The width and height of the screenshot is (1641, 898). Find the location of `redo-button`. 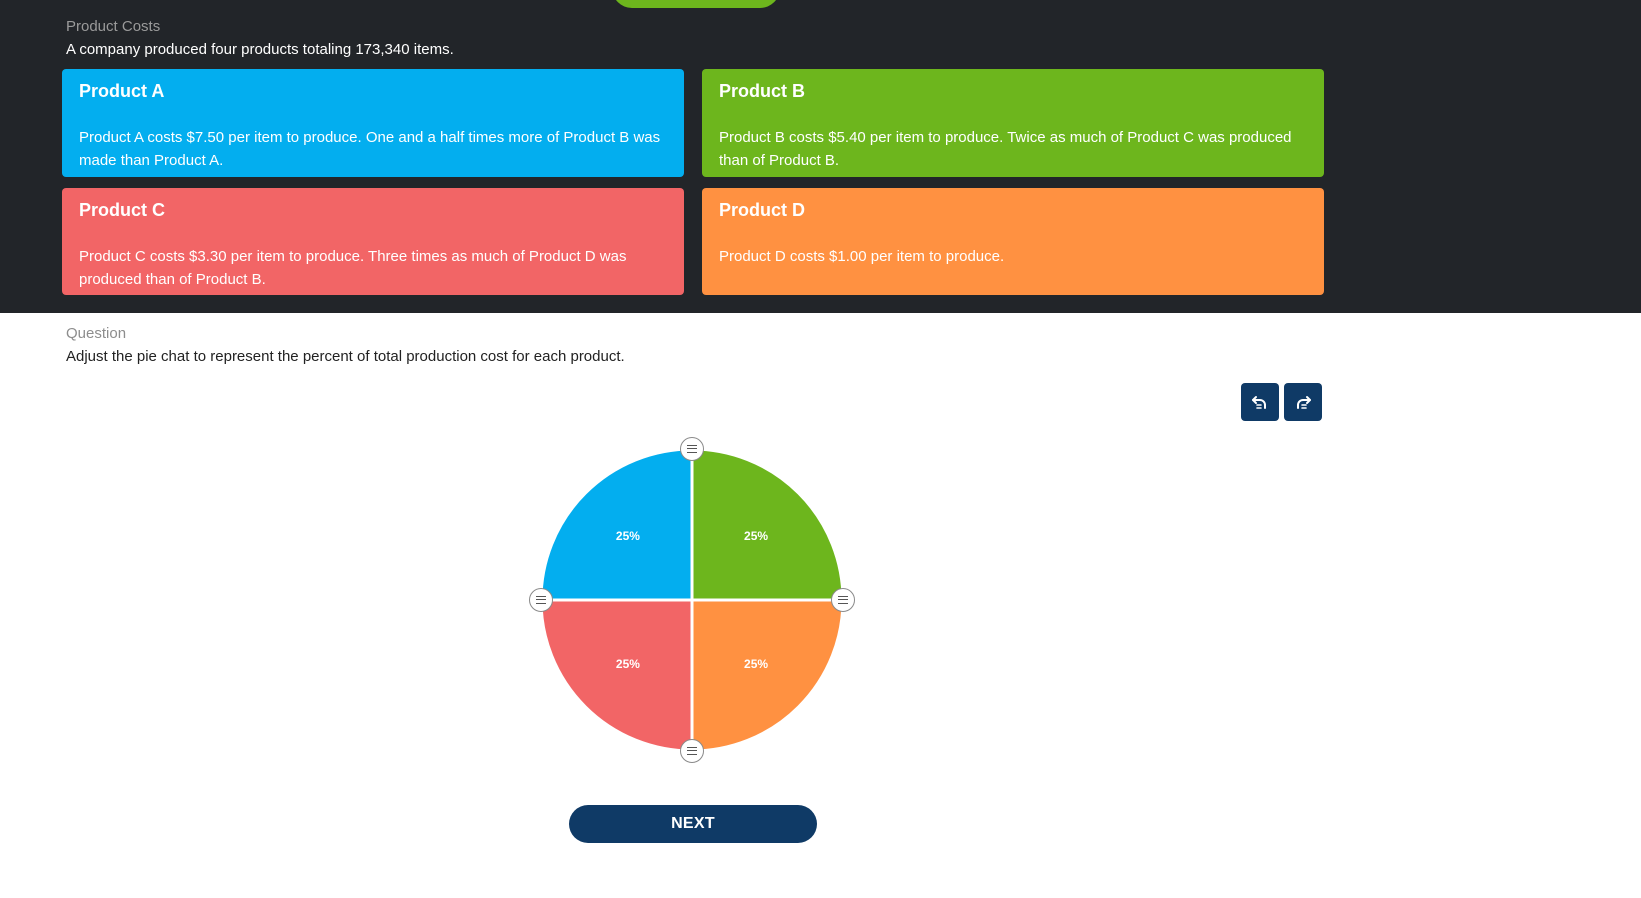

redo-button is located at coordinates (1303, 402).